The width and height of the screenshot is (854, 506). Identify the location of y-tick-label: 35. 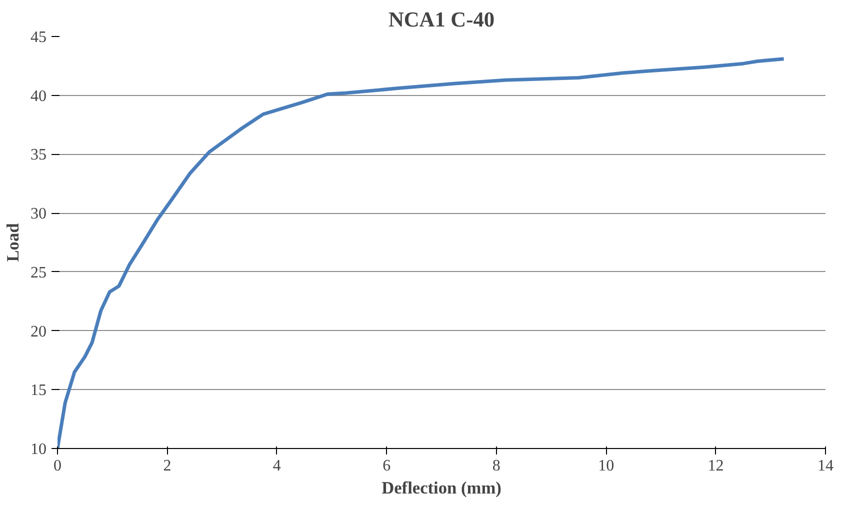
(38, 155).